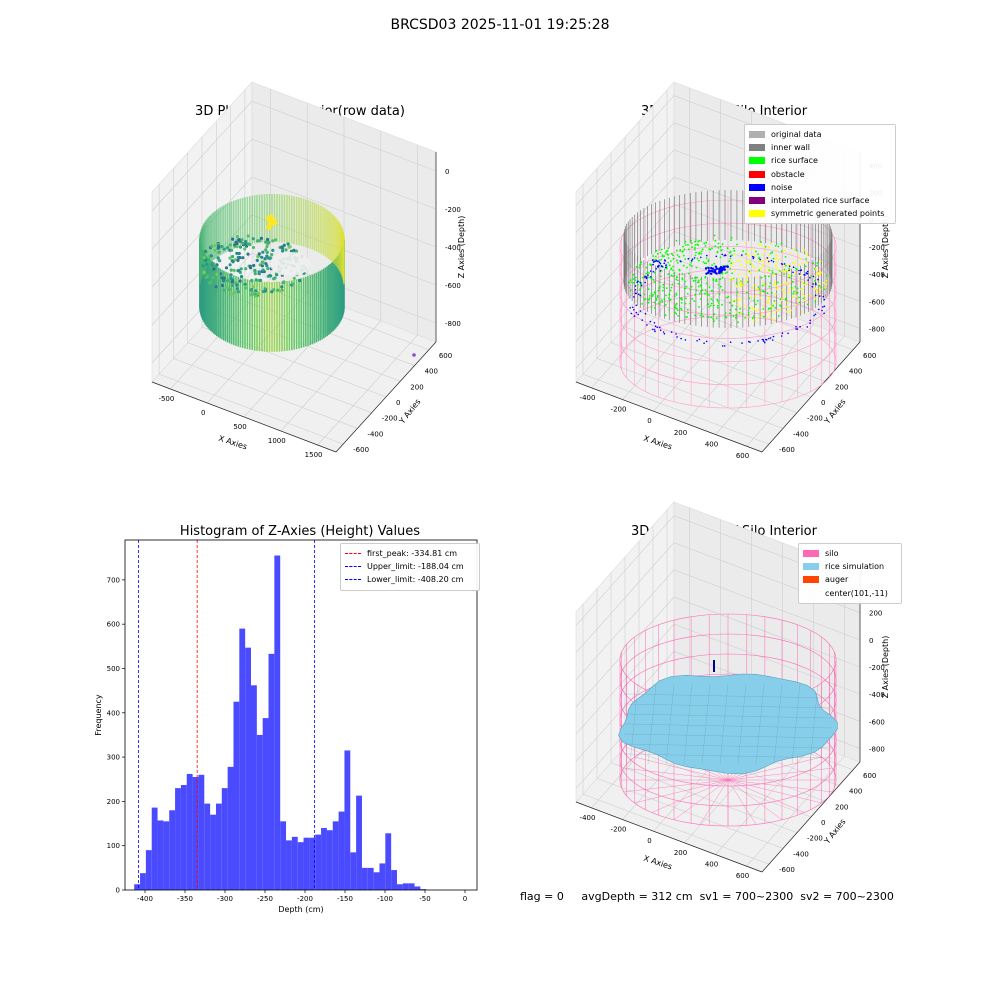 This screenshot has width=1000, height=1000. What do you see at coordinates (877, 749) in the screenshot?
I see `z-tick-label: -800` at bounding box center [877, 749].